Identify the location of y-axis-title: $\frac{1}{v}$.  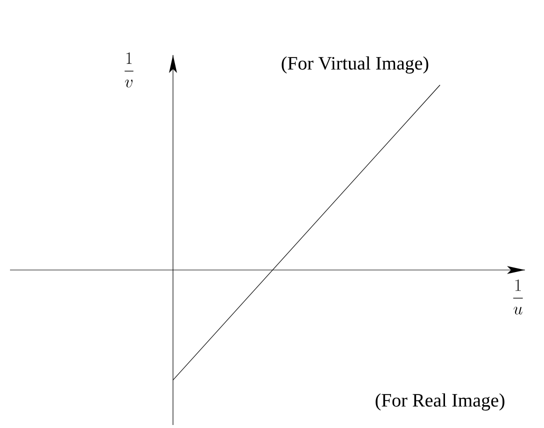
(129, 70).